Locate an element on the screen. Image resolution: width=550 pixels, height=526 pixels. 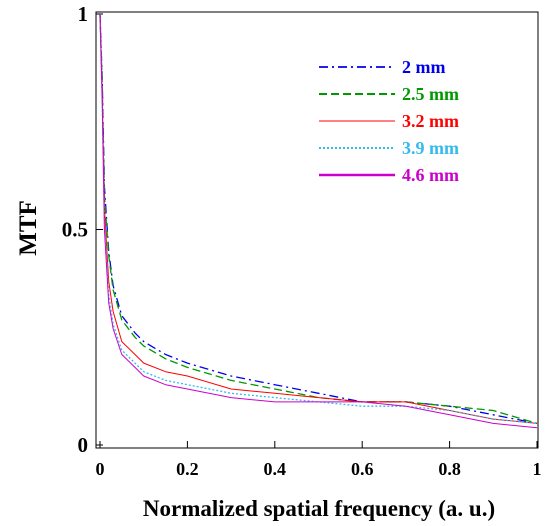
legend-label-3: 3.2 mm is located at coordinates (430, 121).